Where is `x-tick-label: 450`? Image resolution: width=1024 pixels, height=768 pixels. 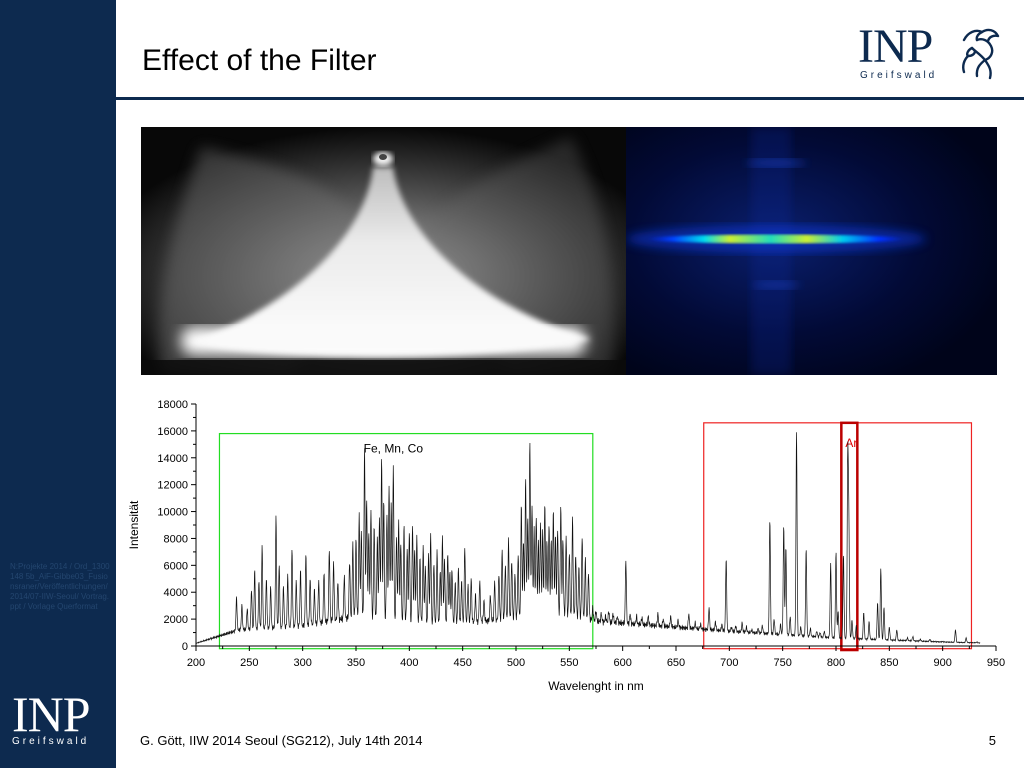 x-tick-label: 450 is located at coordinates (462, 663).